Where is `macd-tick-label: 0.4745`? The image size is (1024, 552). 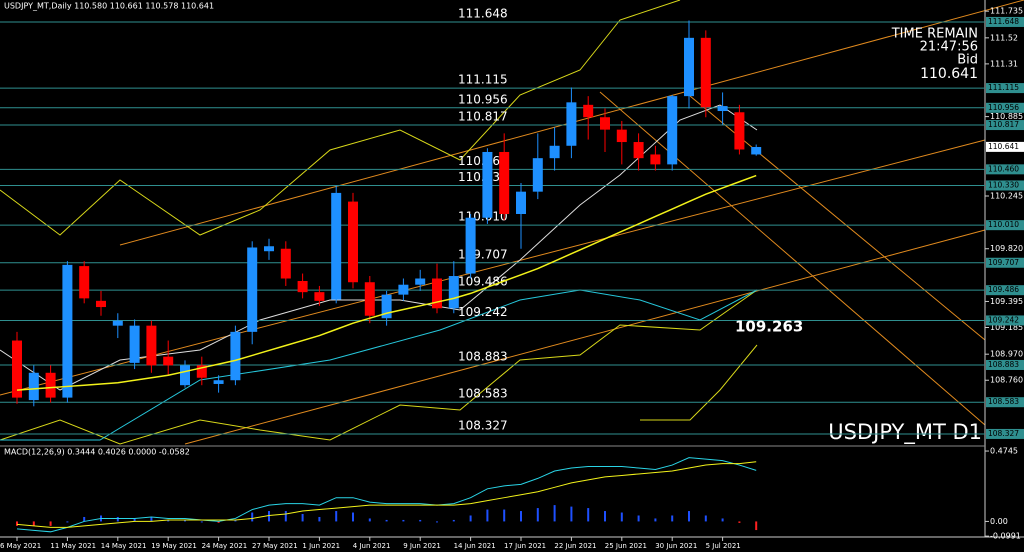 macd-tick-label: 0.4745 is located at coordinates (1004, 451).